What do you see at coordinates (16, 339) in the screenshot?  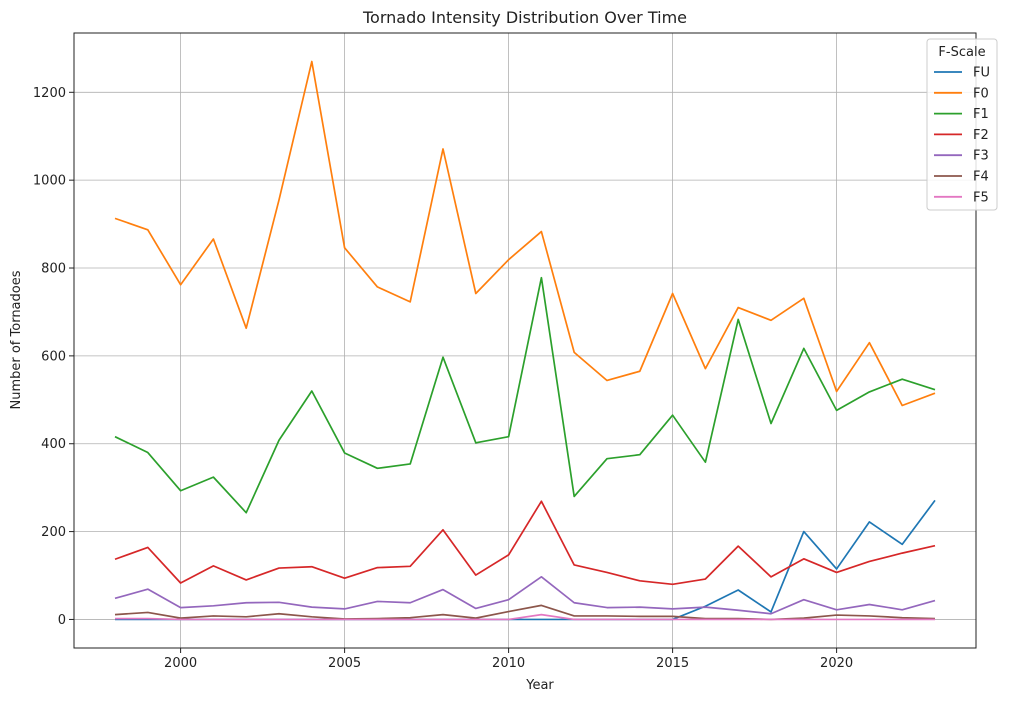 I see `y-axis-title: Number of Tornadoes` at bounding box center [16, 339].